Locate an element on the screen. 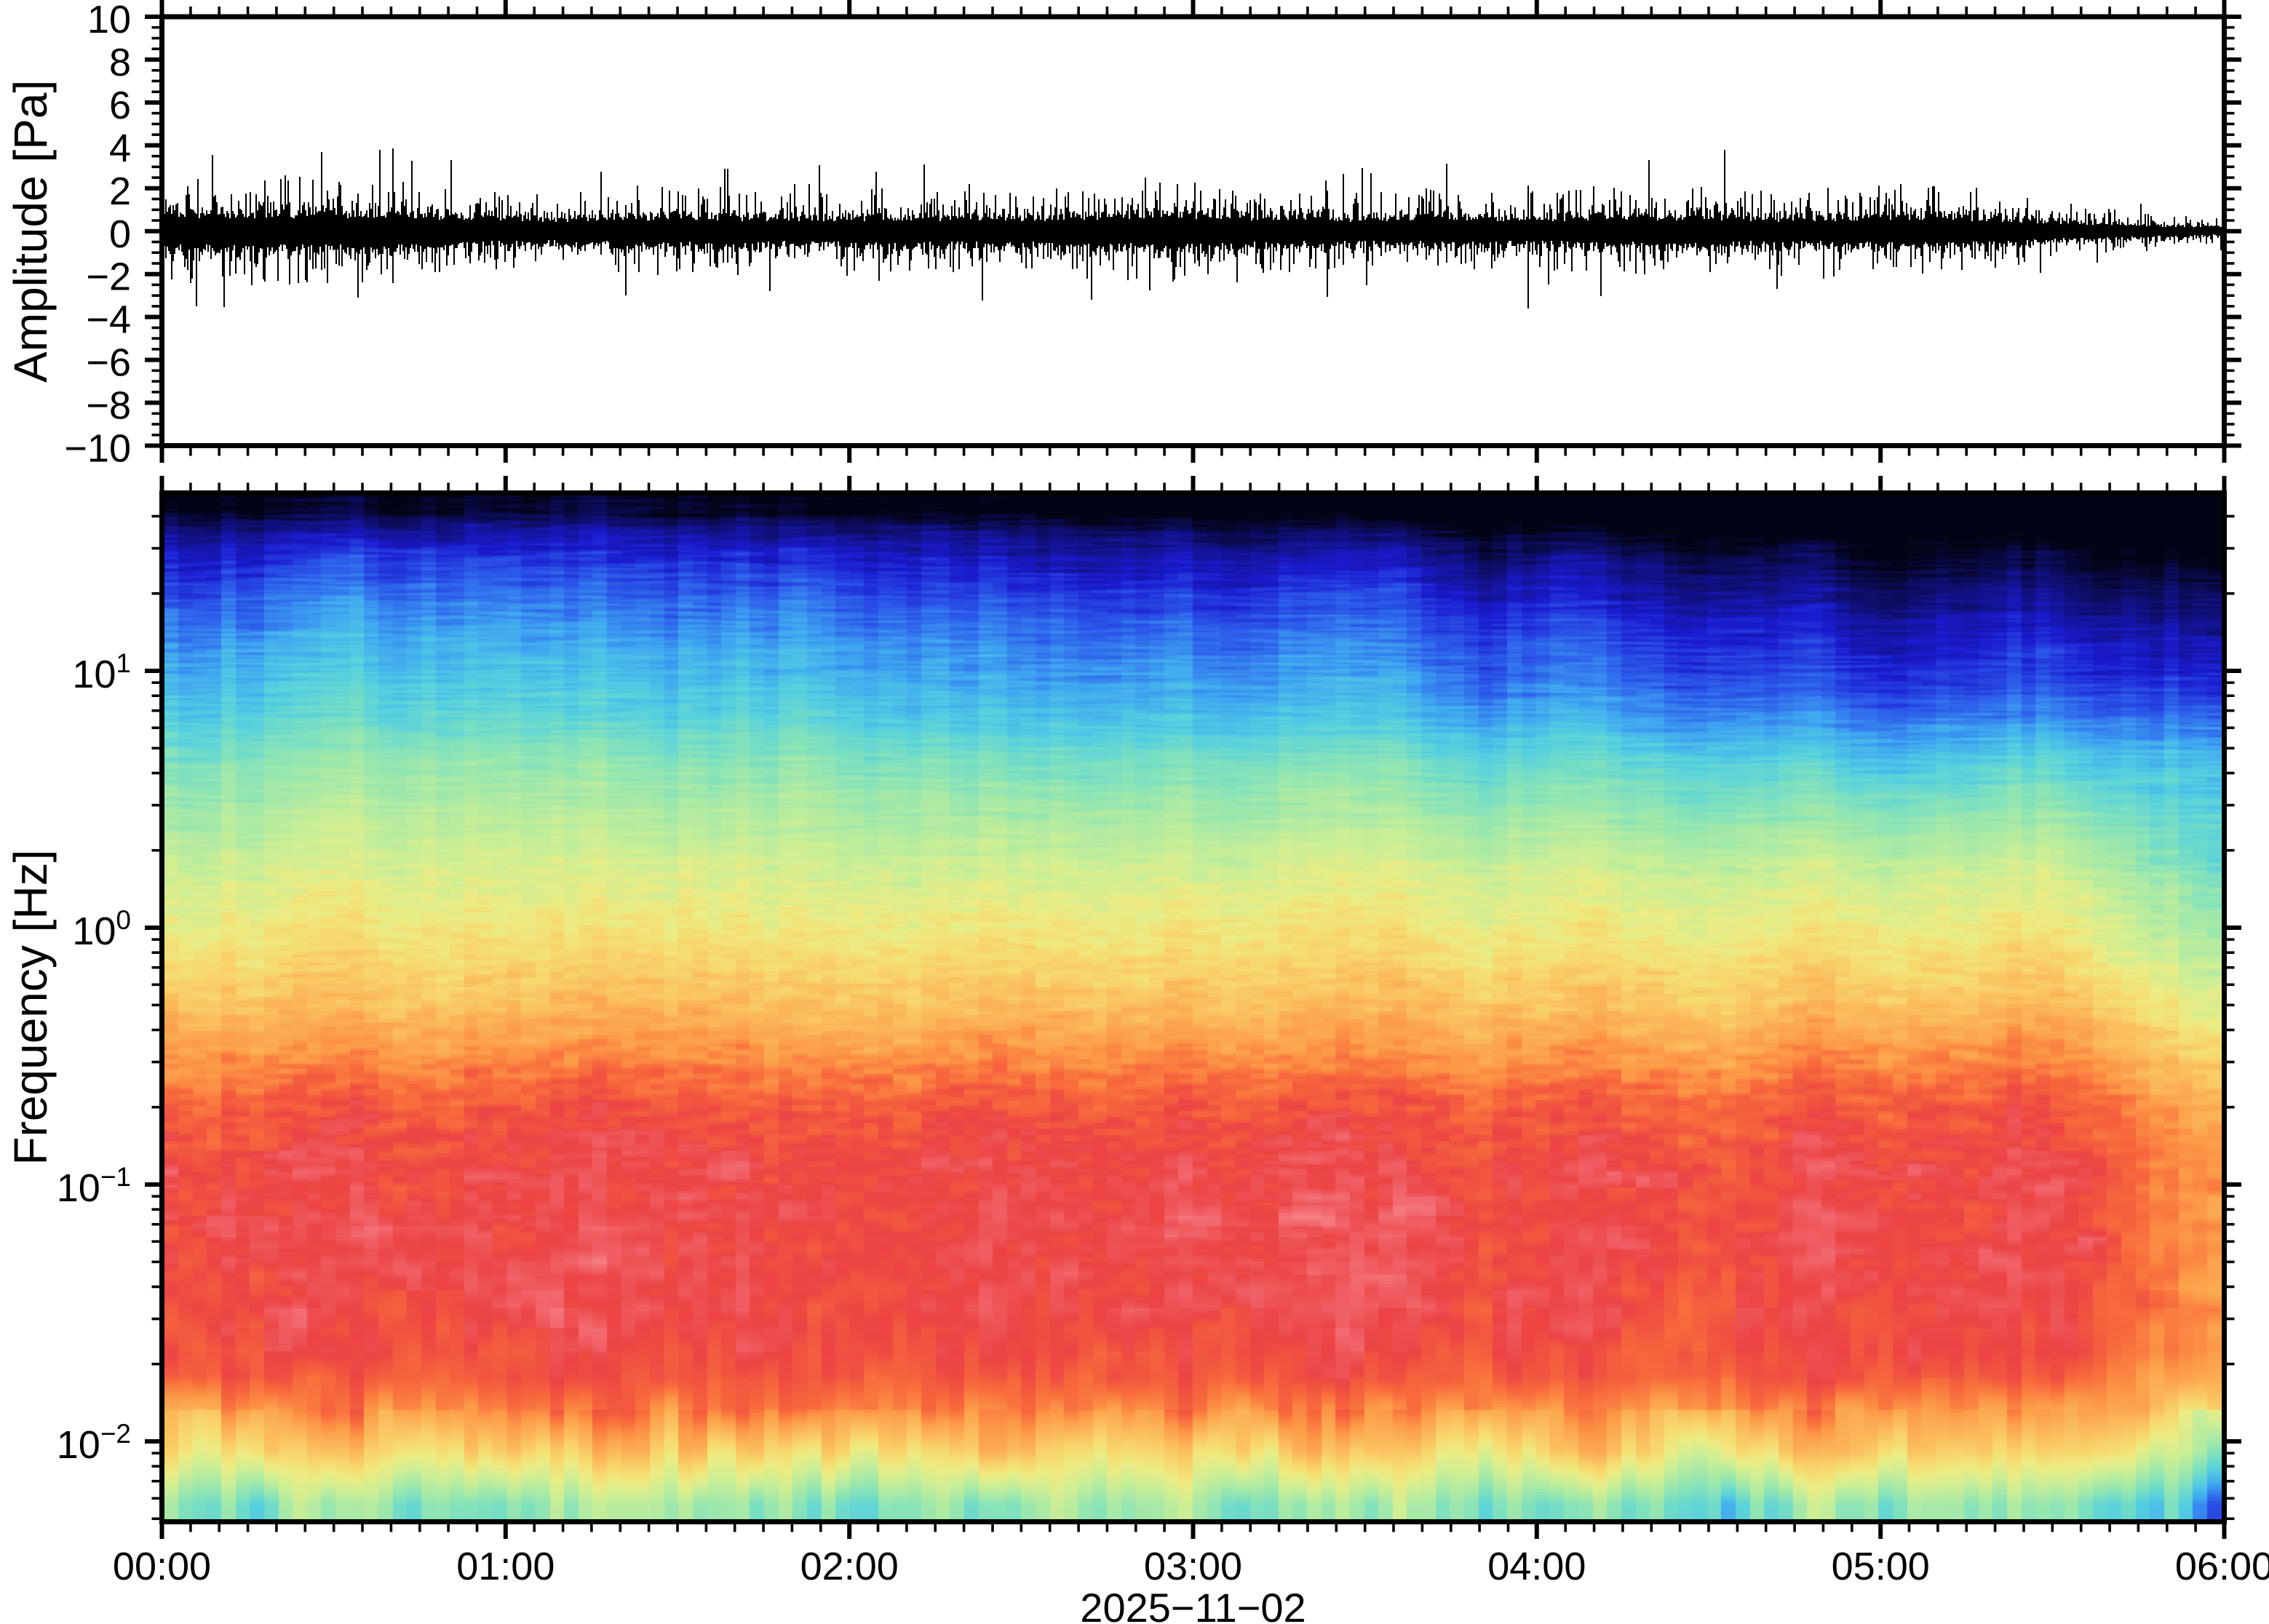 The image size is (2269, 1624). svg-text: −6 is located at coordinates (108, 363).